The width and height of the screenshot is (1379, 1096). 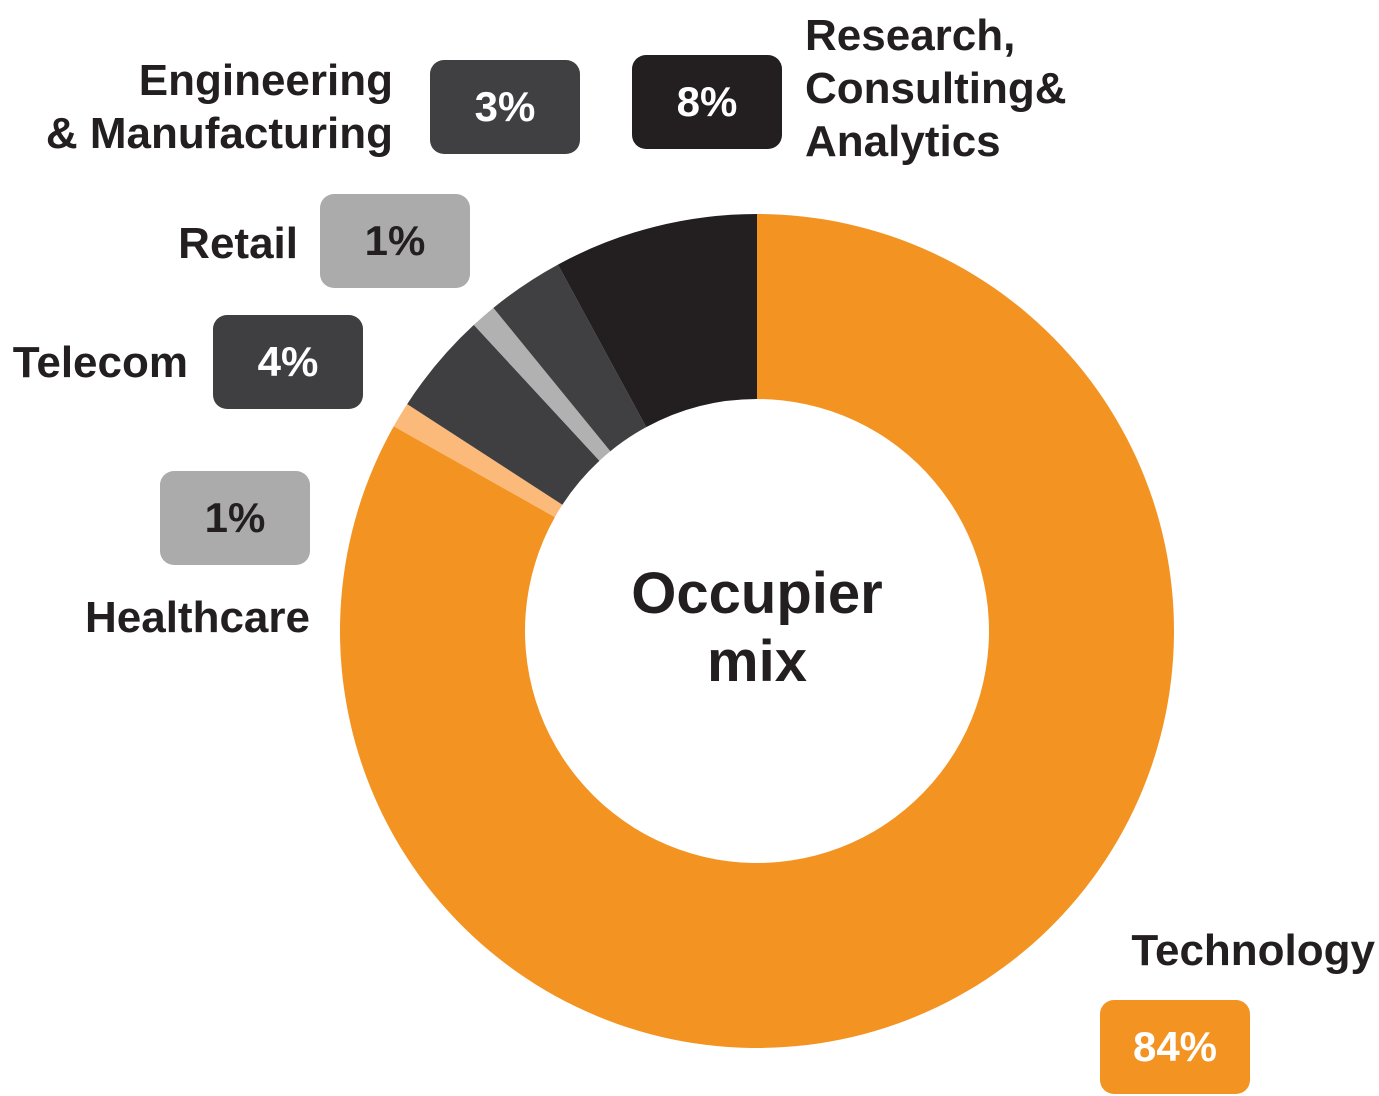 What do you see at coordinates (100, 362) in the screenshot?
I see `category-label: Telecom` at bounding box center [100, 362].